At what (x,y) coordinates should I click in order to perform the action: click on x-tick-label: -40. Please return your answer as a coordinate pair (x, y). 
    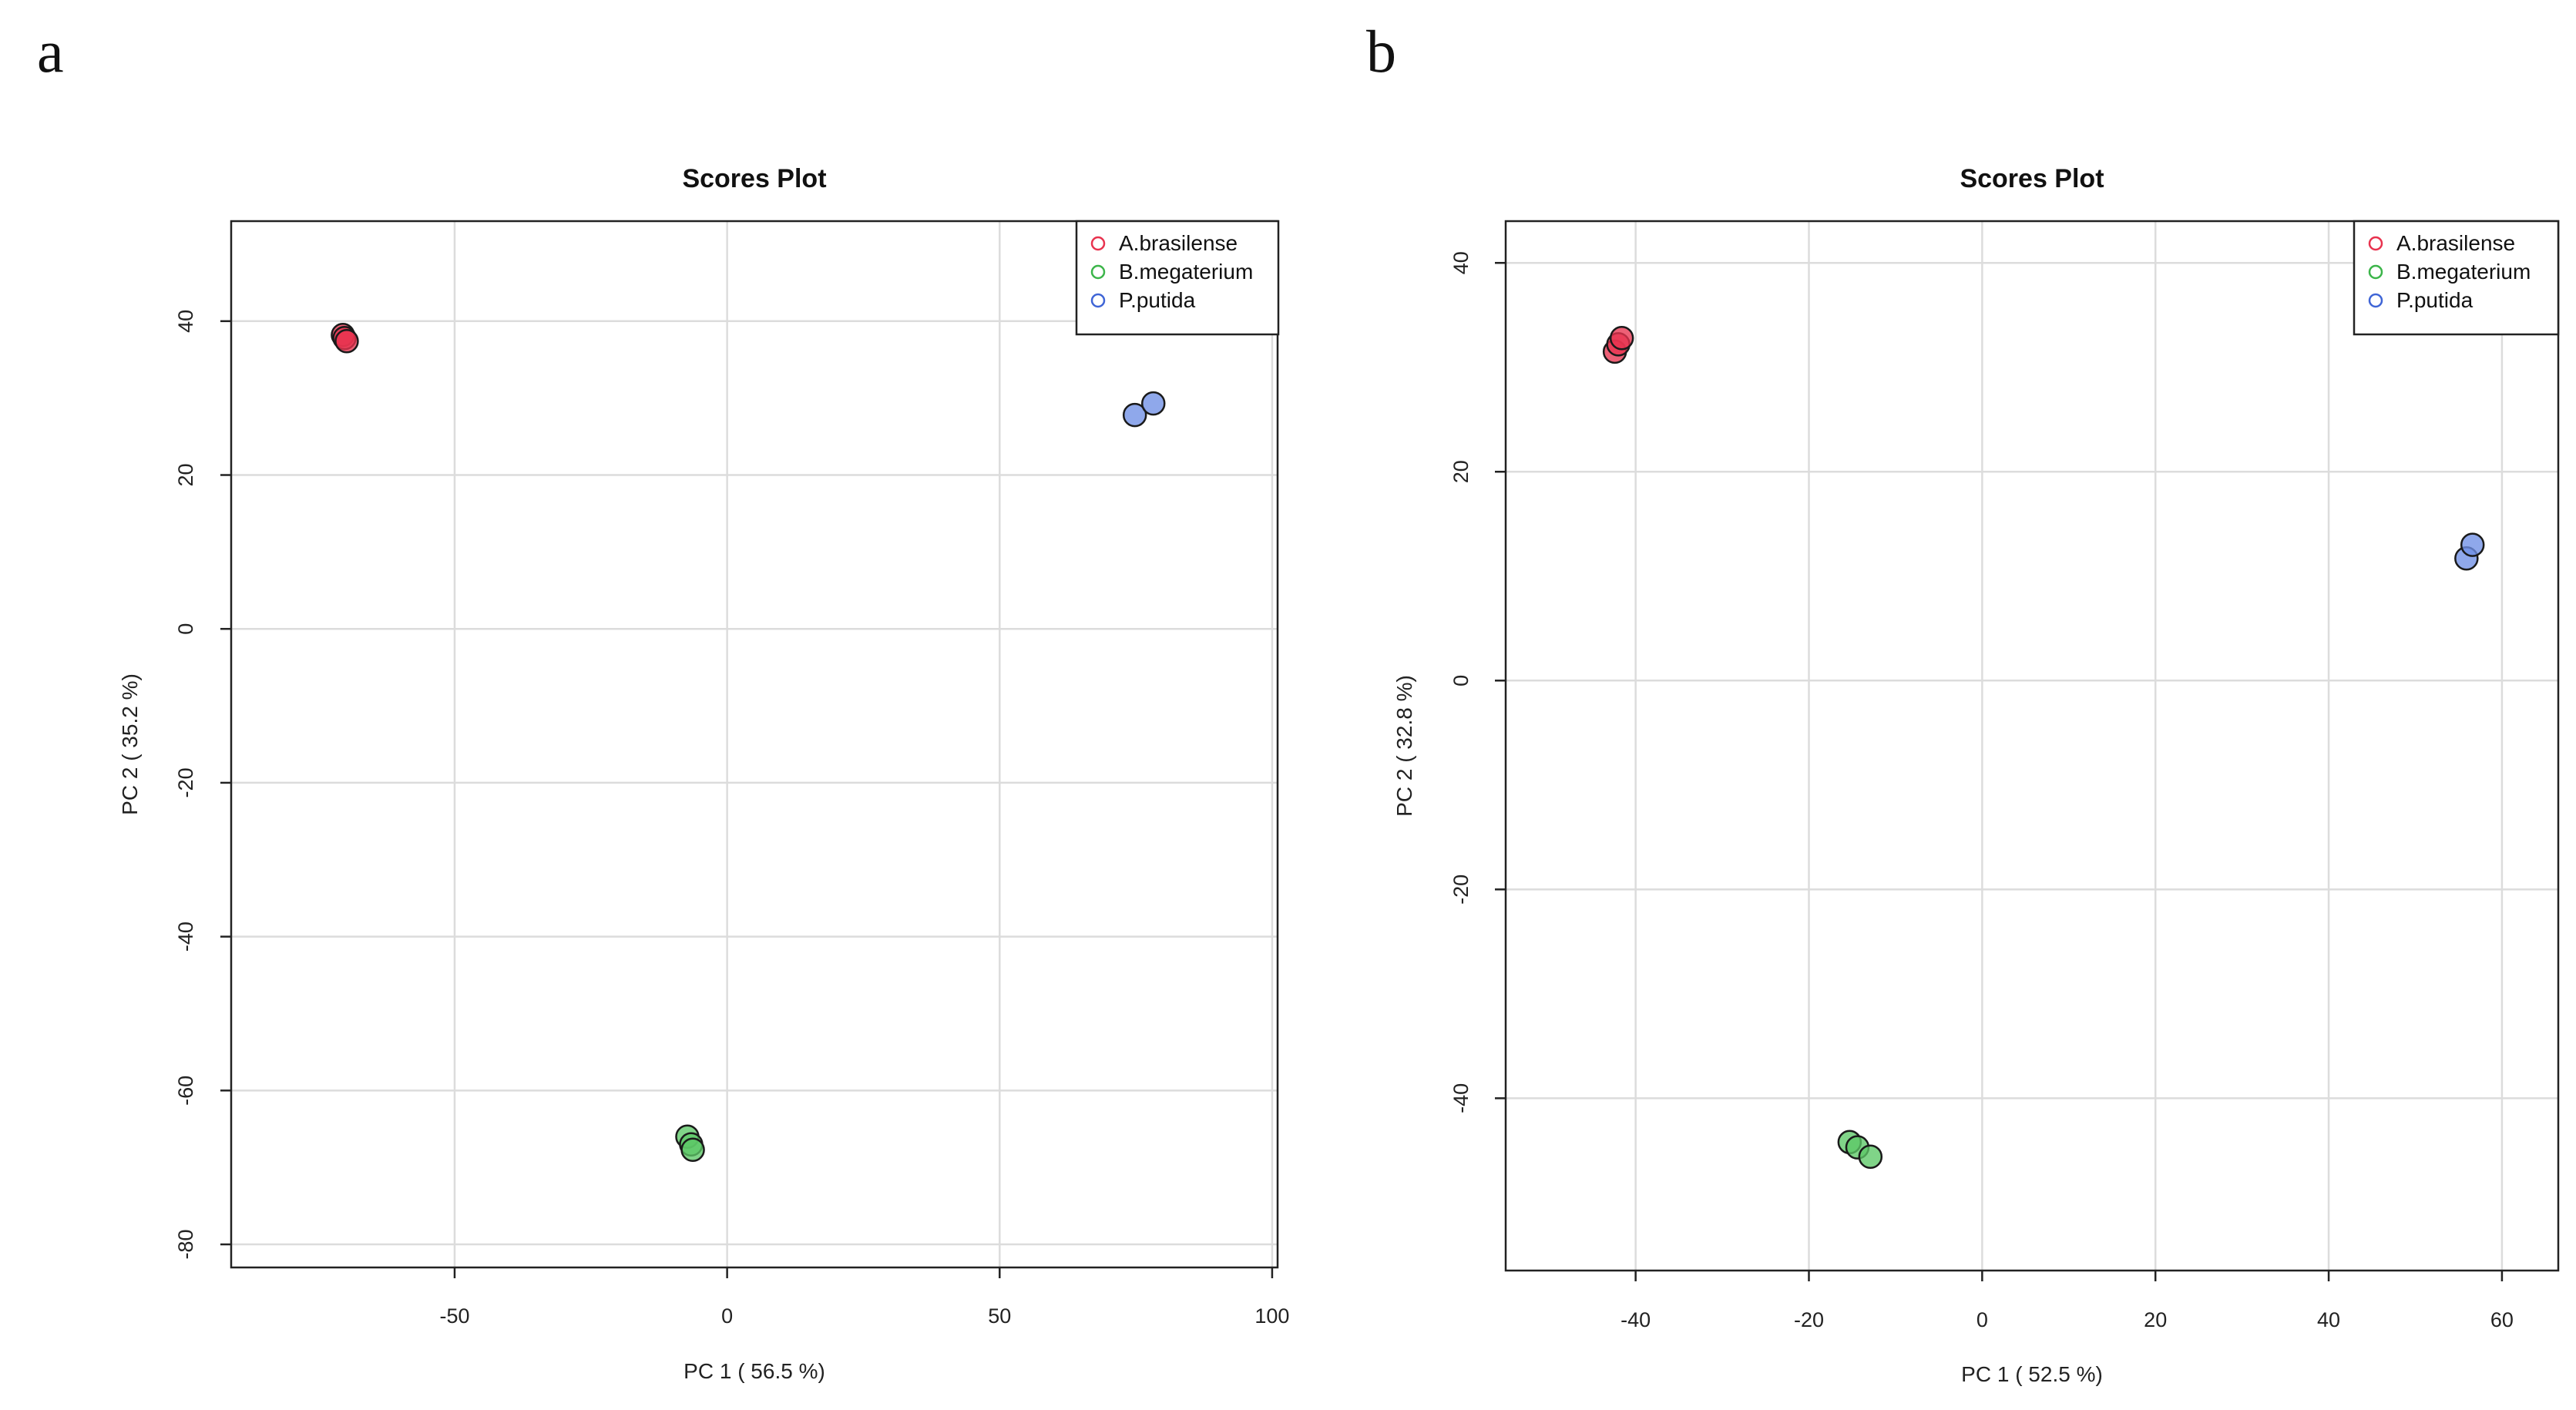
    Looking at the image, I should click on (1635, 1319).